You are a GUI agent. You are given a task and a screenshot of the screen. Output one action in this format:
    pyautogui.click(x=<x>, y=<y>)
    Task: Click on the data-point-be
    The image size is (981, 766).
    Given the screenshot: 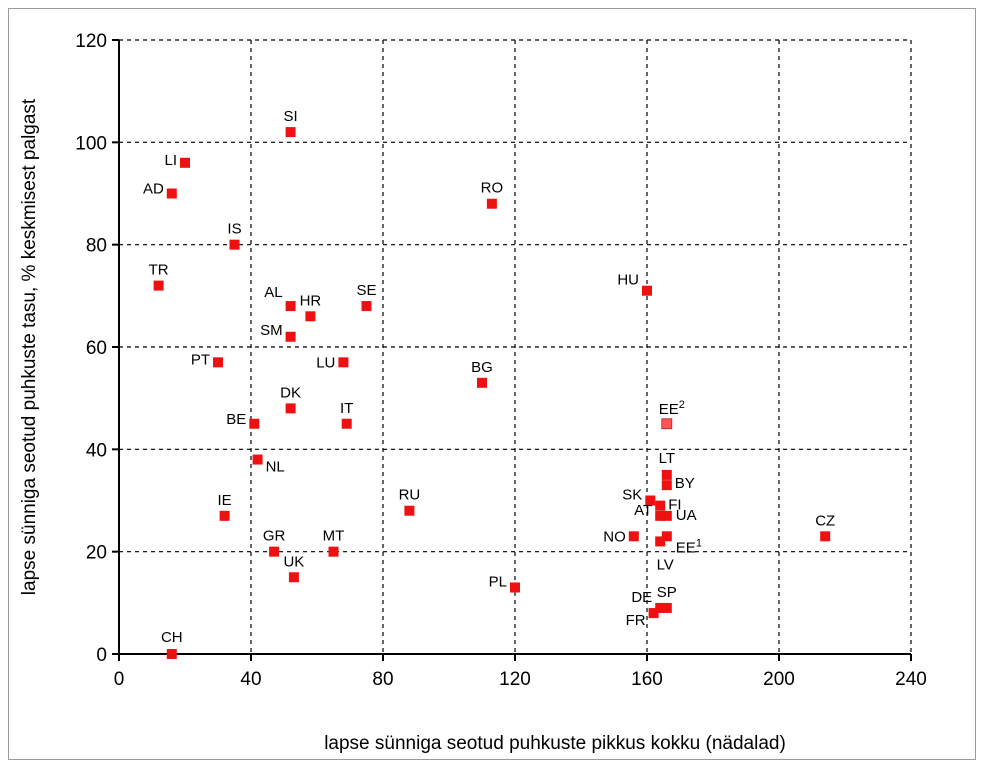 What is the action you would take?
    pyautogui.click(x=254, y=423)
    